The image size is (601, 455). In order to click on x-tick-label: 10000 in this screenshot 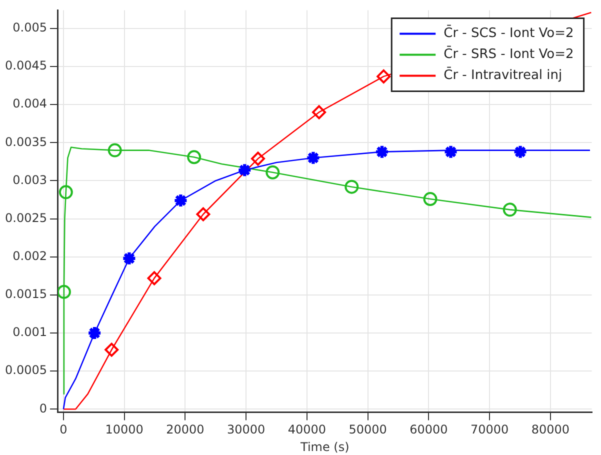, I will do `click(124, 429)`.